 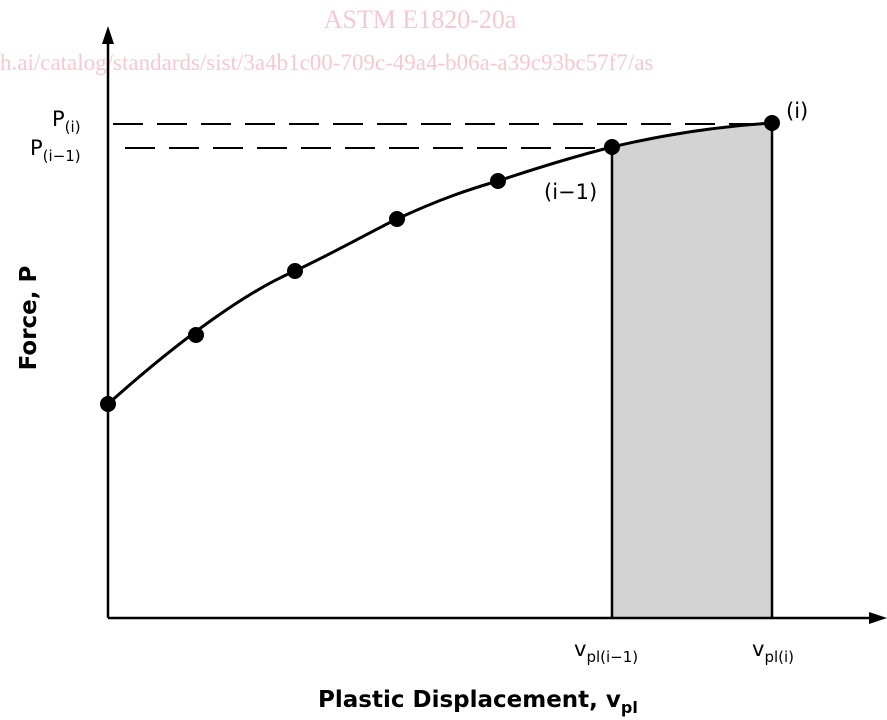 What do you see at coordinates (692, 370) in the screenshot?
I see `shaded-area-increment` at bounding box center [692, 370].